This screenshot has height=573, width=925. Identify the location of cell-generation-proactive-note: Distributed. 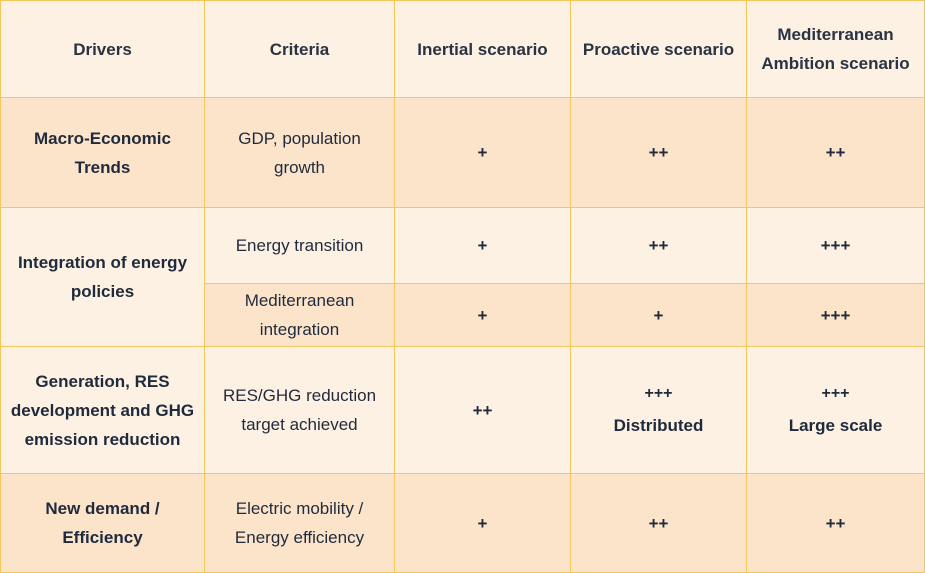
(658, 425).